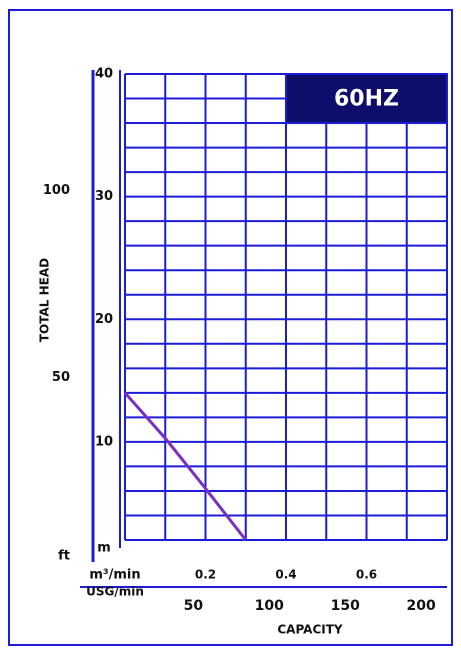  I want to click on x2-unit: USG/min, so click(115, 592).